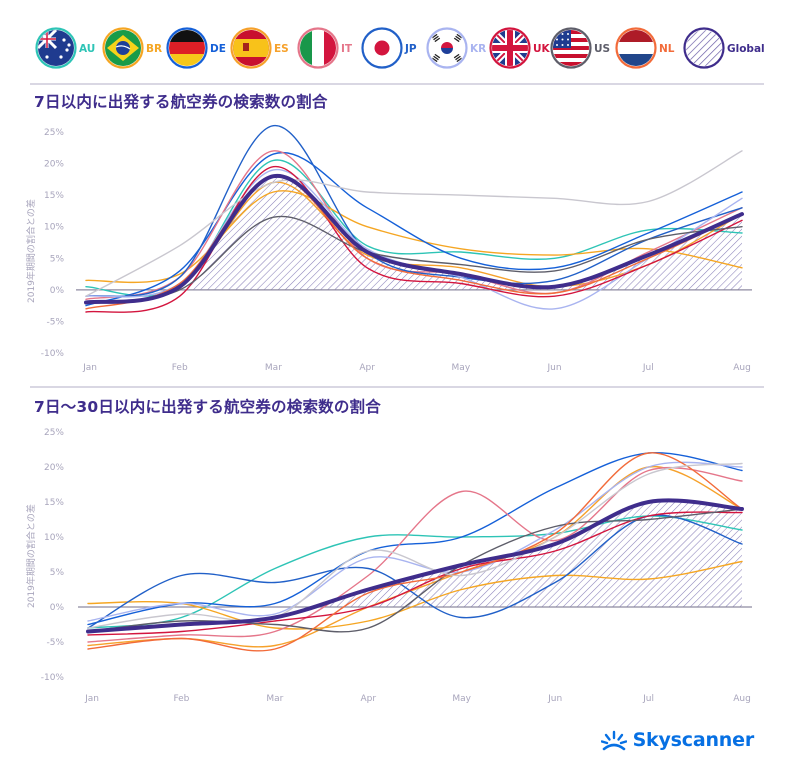  Describe the element at coordinates (636, 48) in the screenshot. I see `nl-flag` at that location.